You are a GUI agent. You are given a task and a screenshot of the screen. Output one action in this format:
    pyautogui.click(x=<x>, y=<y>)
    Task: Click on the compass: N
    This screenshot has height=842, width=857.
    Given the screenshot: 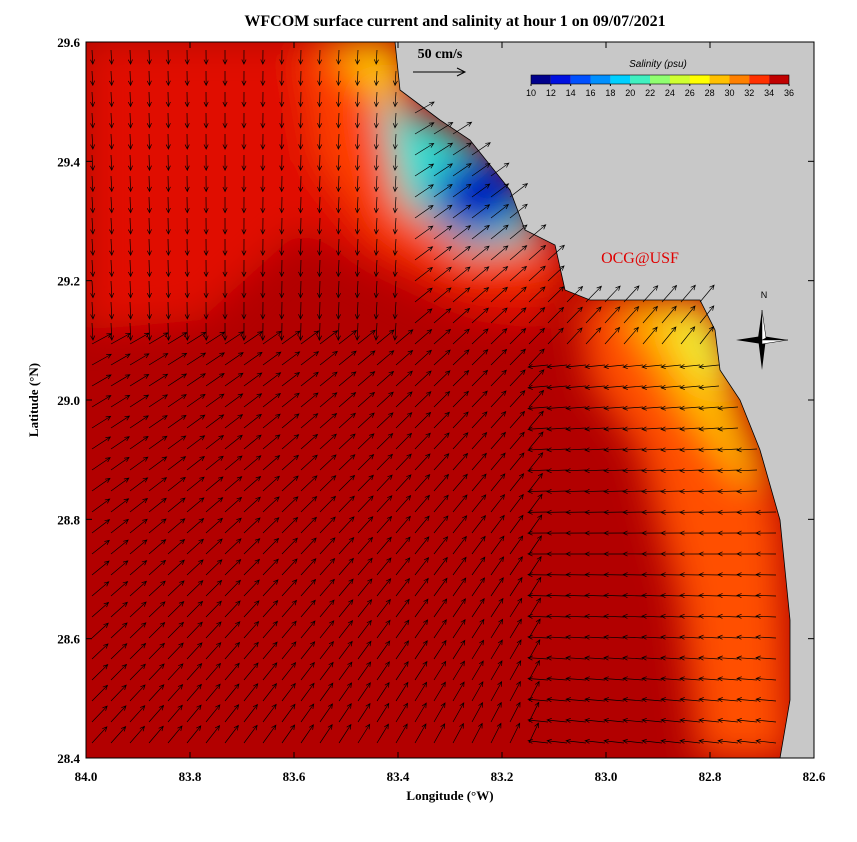 What is the action you would take?
    pyautogui.click(x=762, y=330)
    